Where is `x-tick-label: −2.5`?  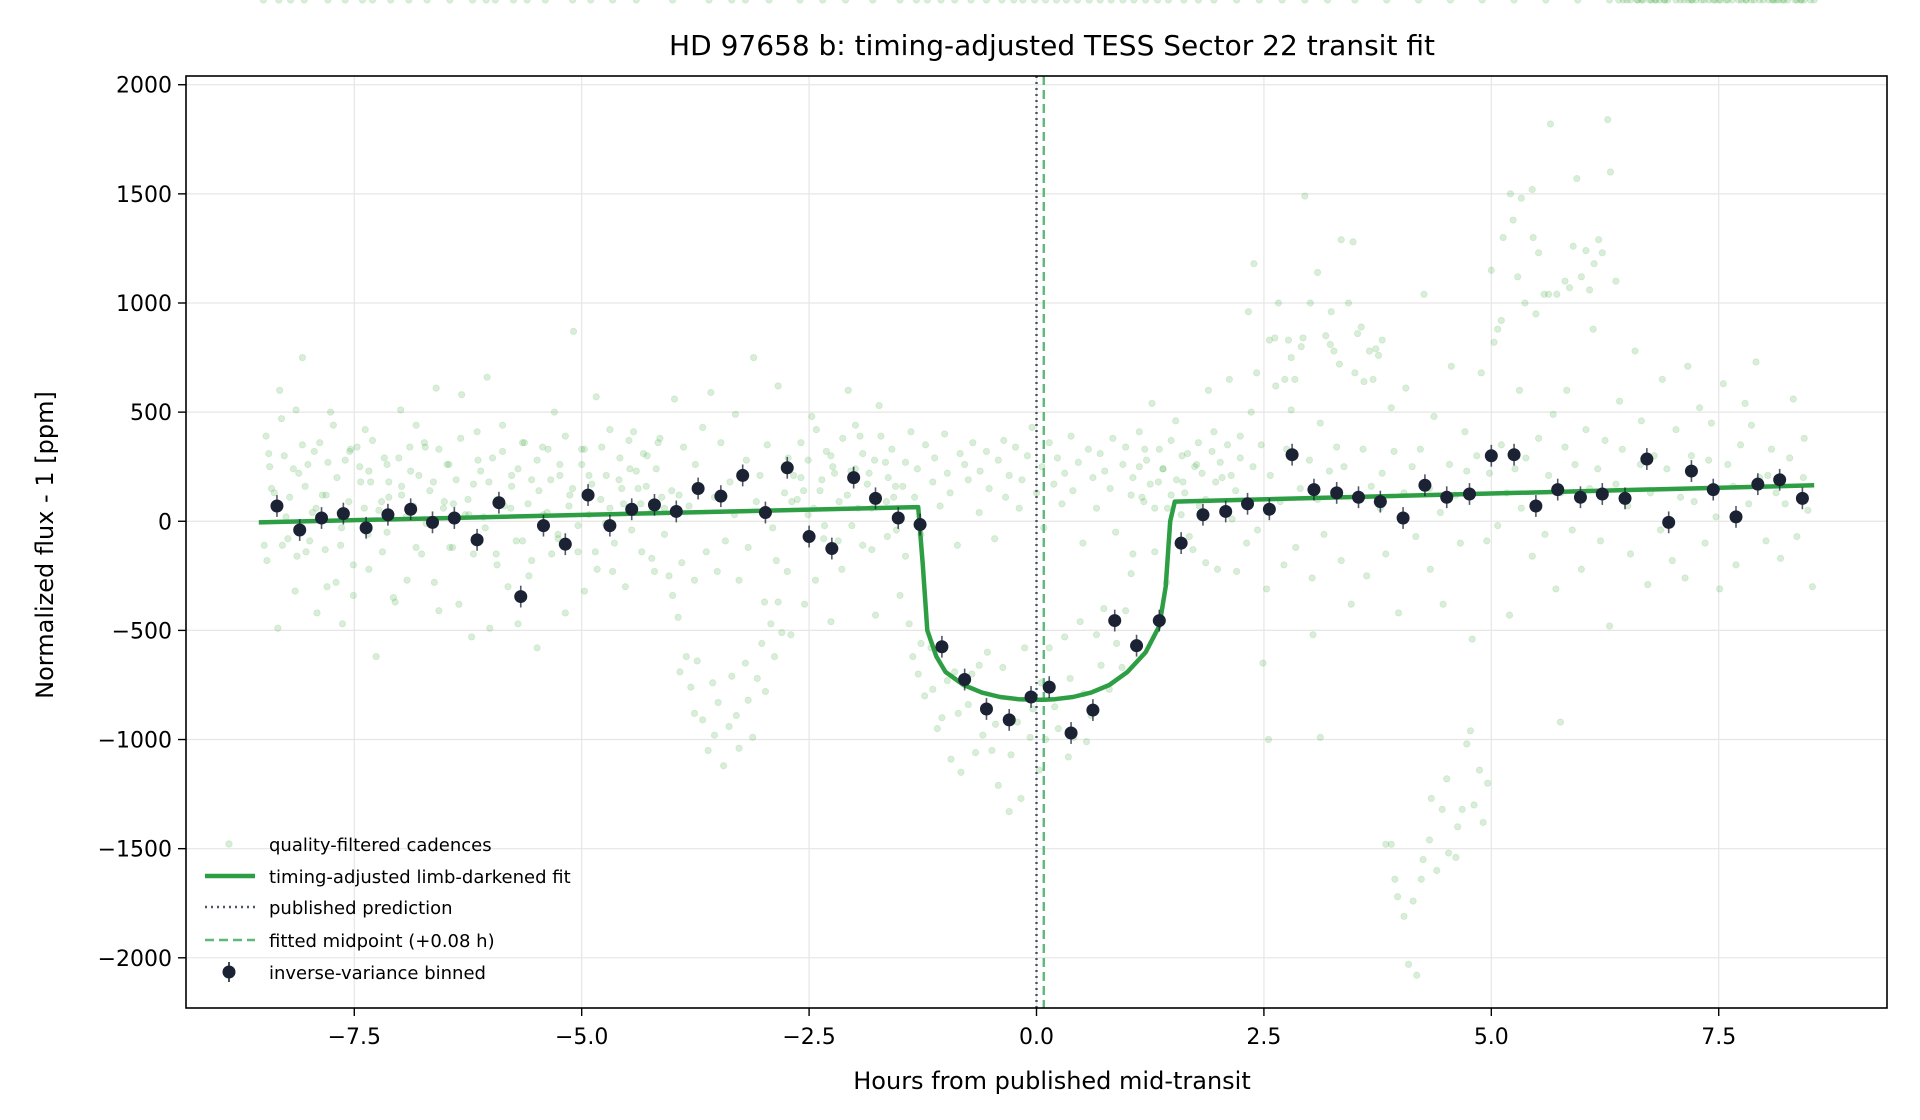
x-tick-label: −2.5 is located at coordinates (808, 1037).